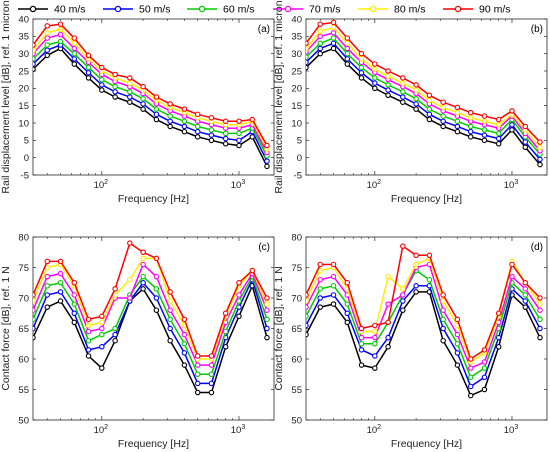 The width and height of the screenshot is (550, 452). What do you see at coordinates (296, 237) in the screenshot?
I see `y-tick-label: 80` at bounding box center [296, 237].